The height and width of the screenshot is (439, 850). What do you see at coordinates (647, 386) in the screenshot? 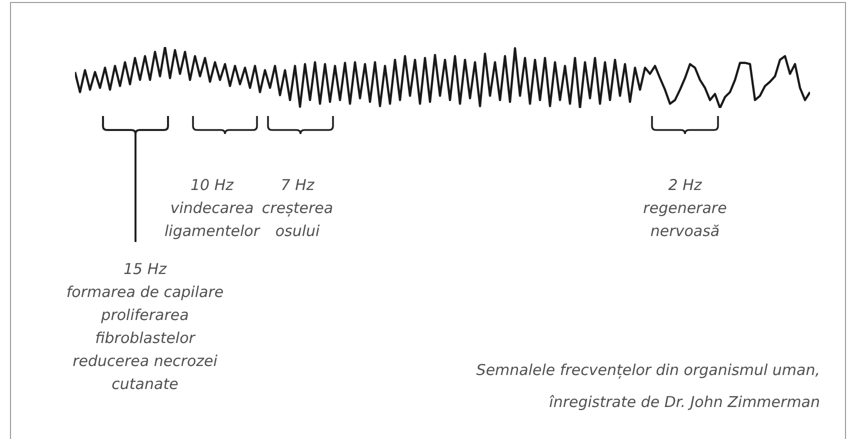
I see `text: Semnalele frecvențelor din organismul uman, înregistrate de Dr. John Zimmerman` at bounding box center [647, 386].